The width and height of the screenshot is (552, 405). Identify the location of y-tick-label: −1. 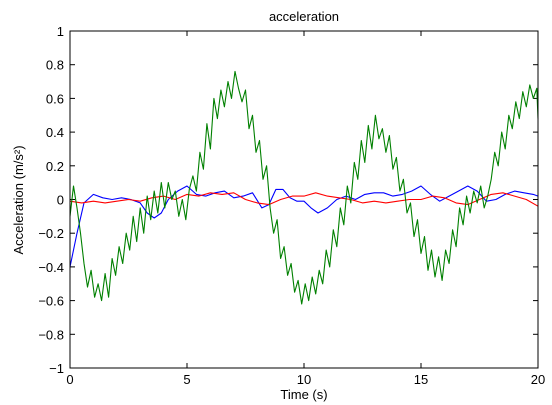
(56, 368).